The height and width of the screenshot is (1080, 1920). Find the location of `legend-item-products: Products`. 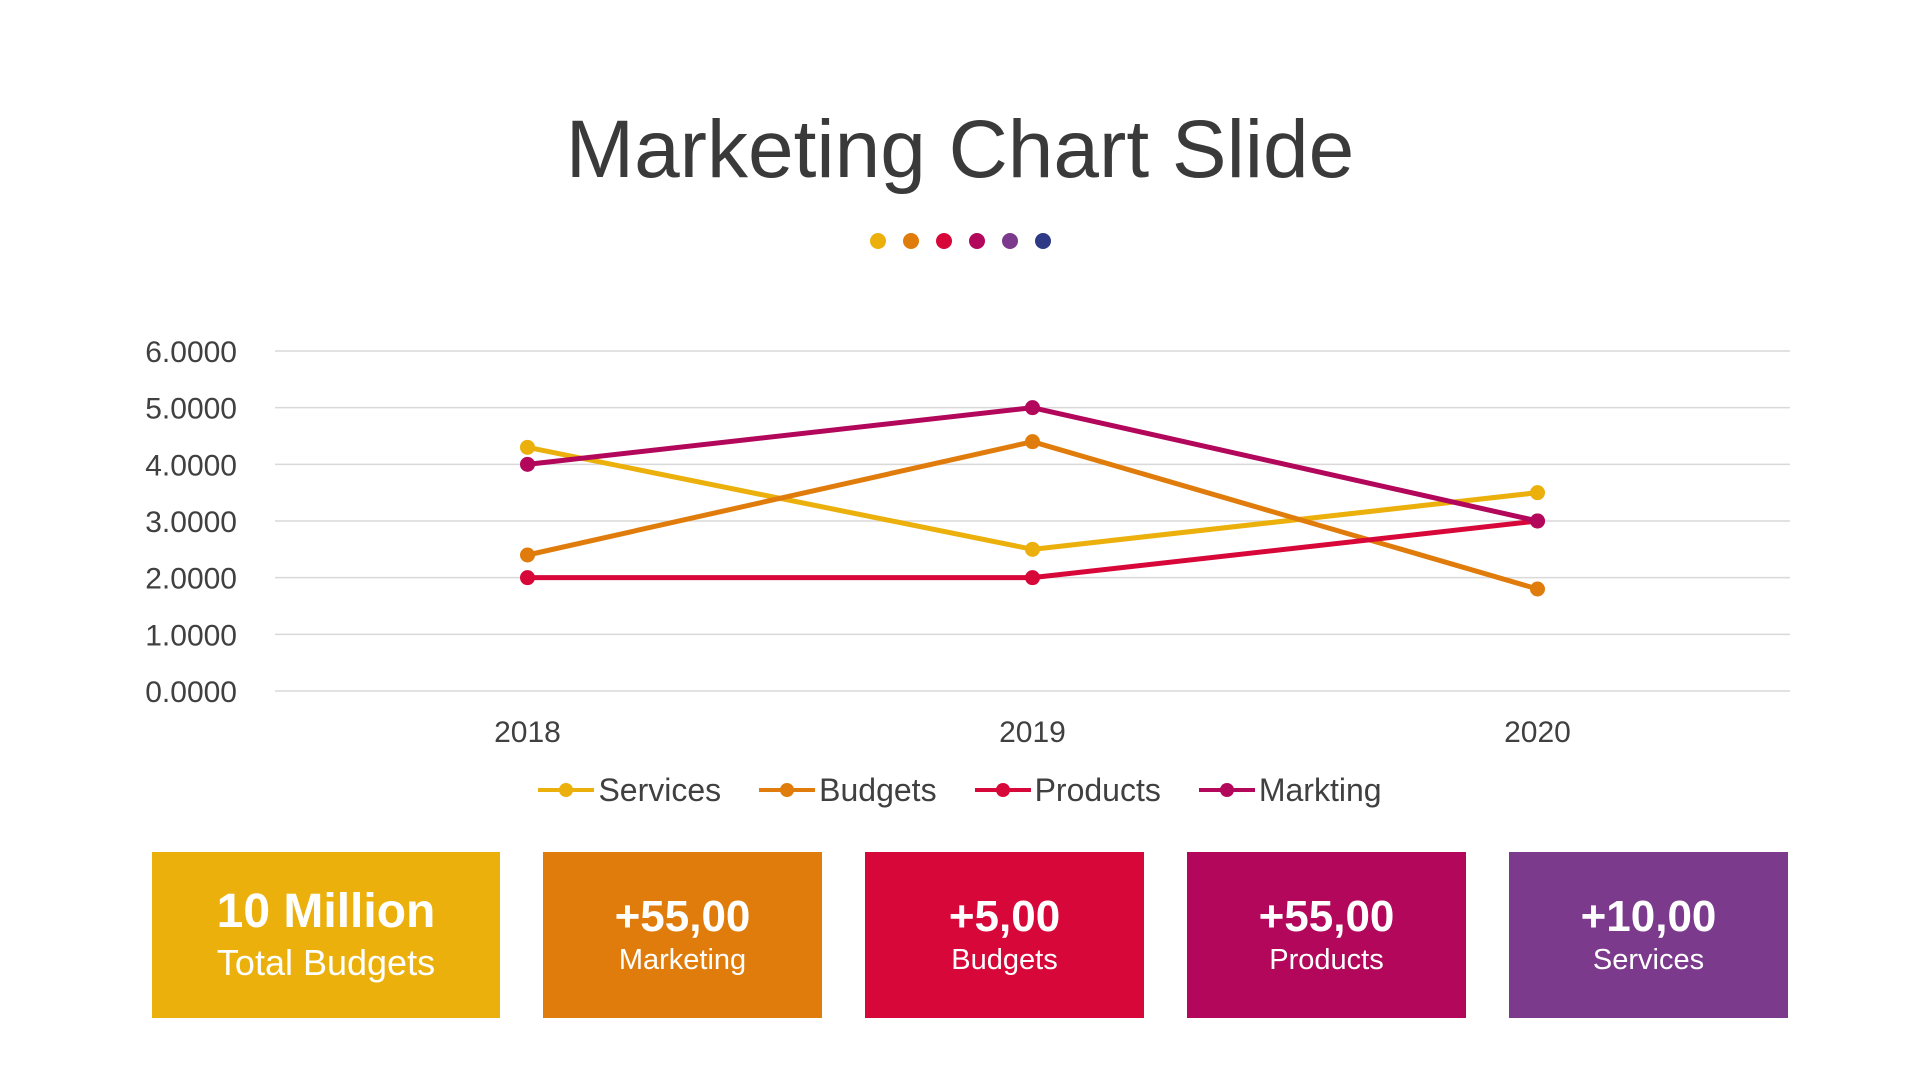

legend-item-products: Products is located at coordinates (1067, 790).